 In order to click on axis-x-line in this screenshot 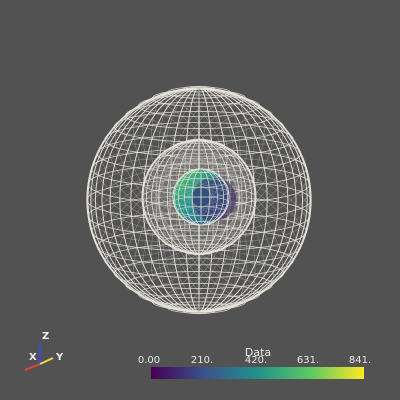, I will do `click(32, 367)`.